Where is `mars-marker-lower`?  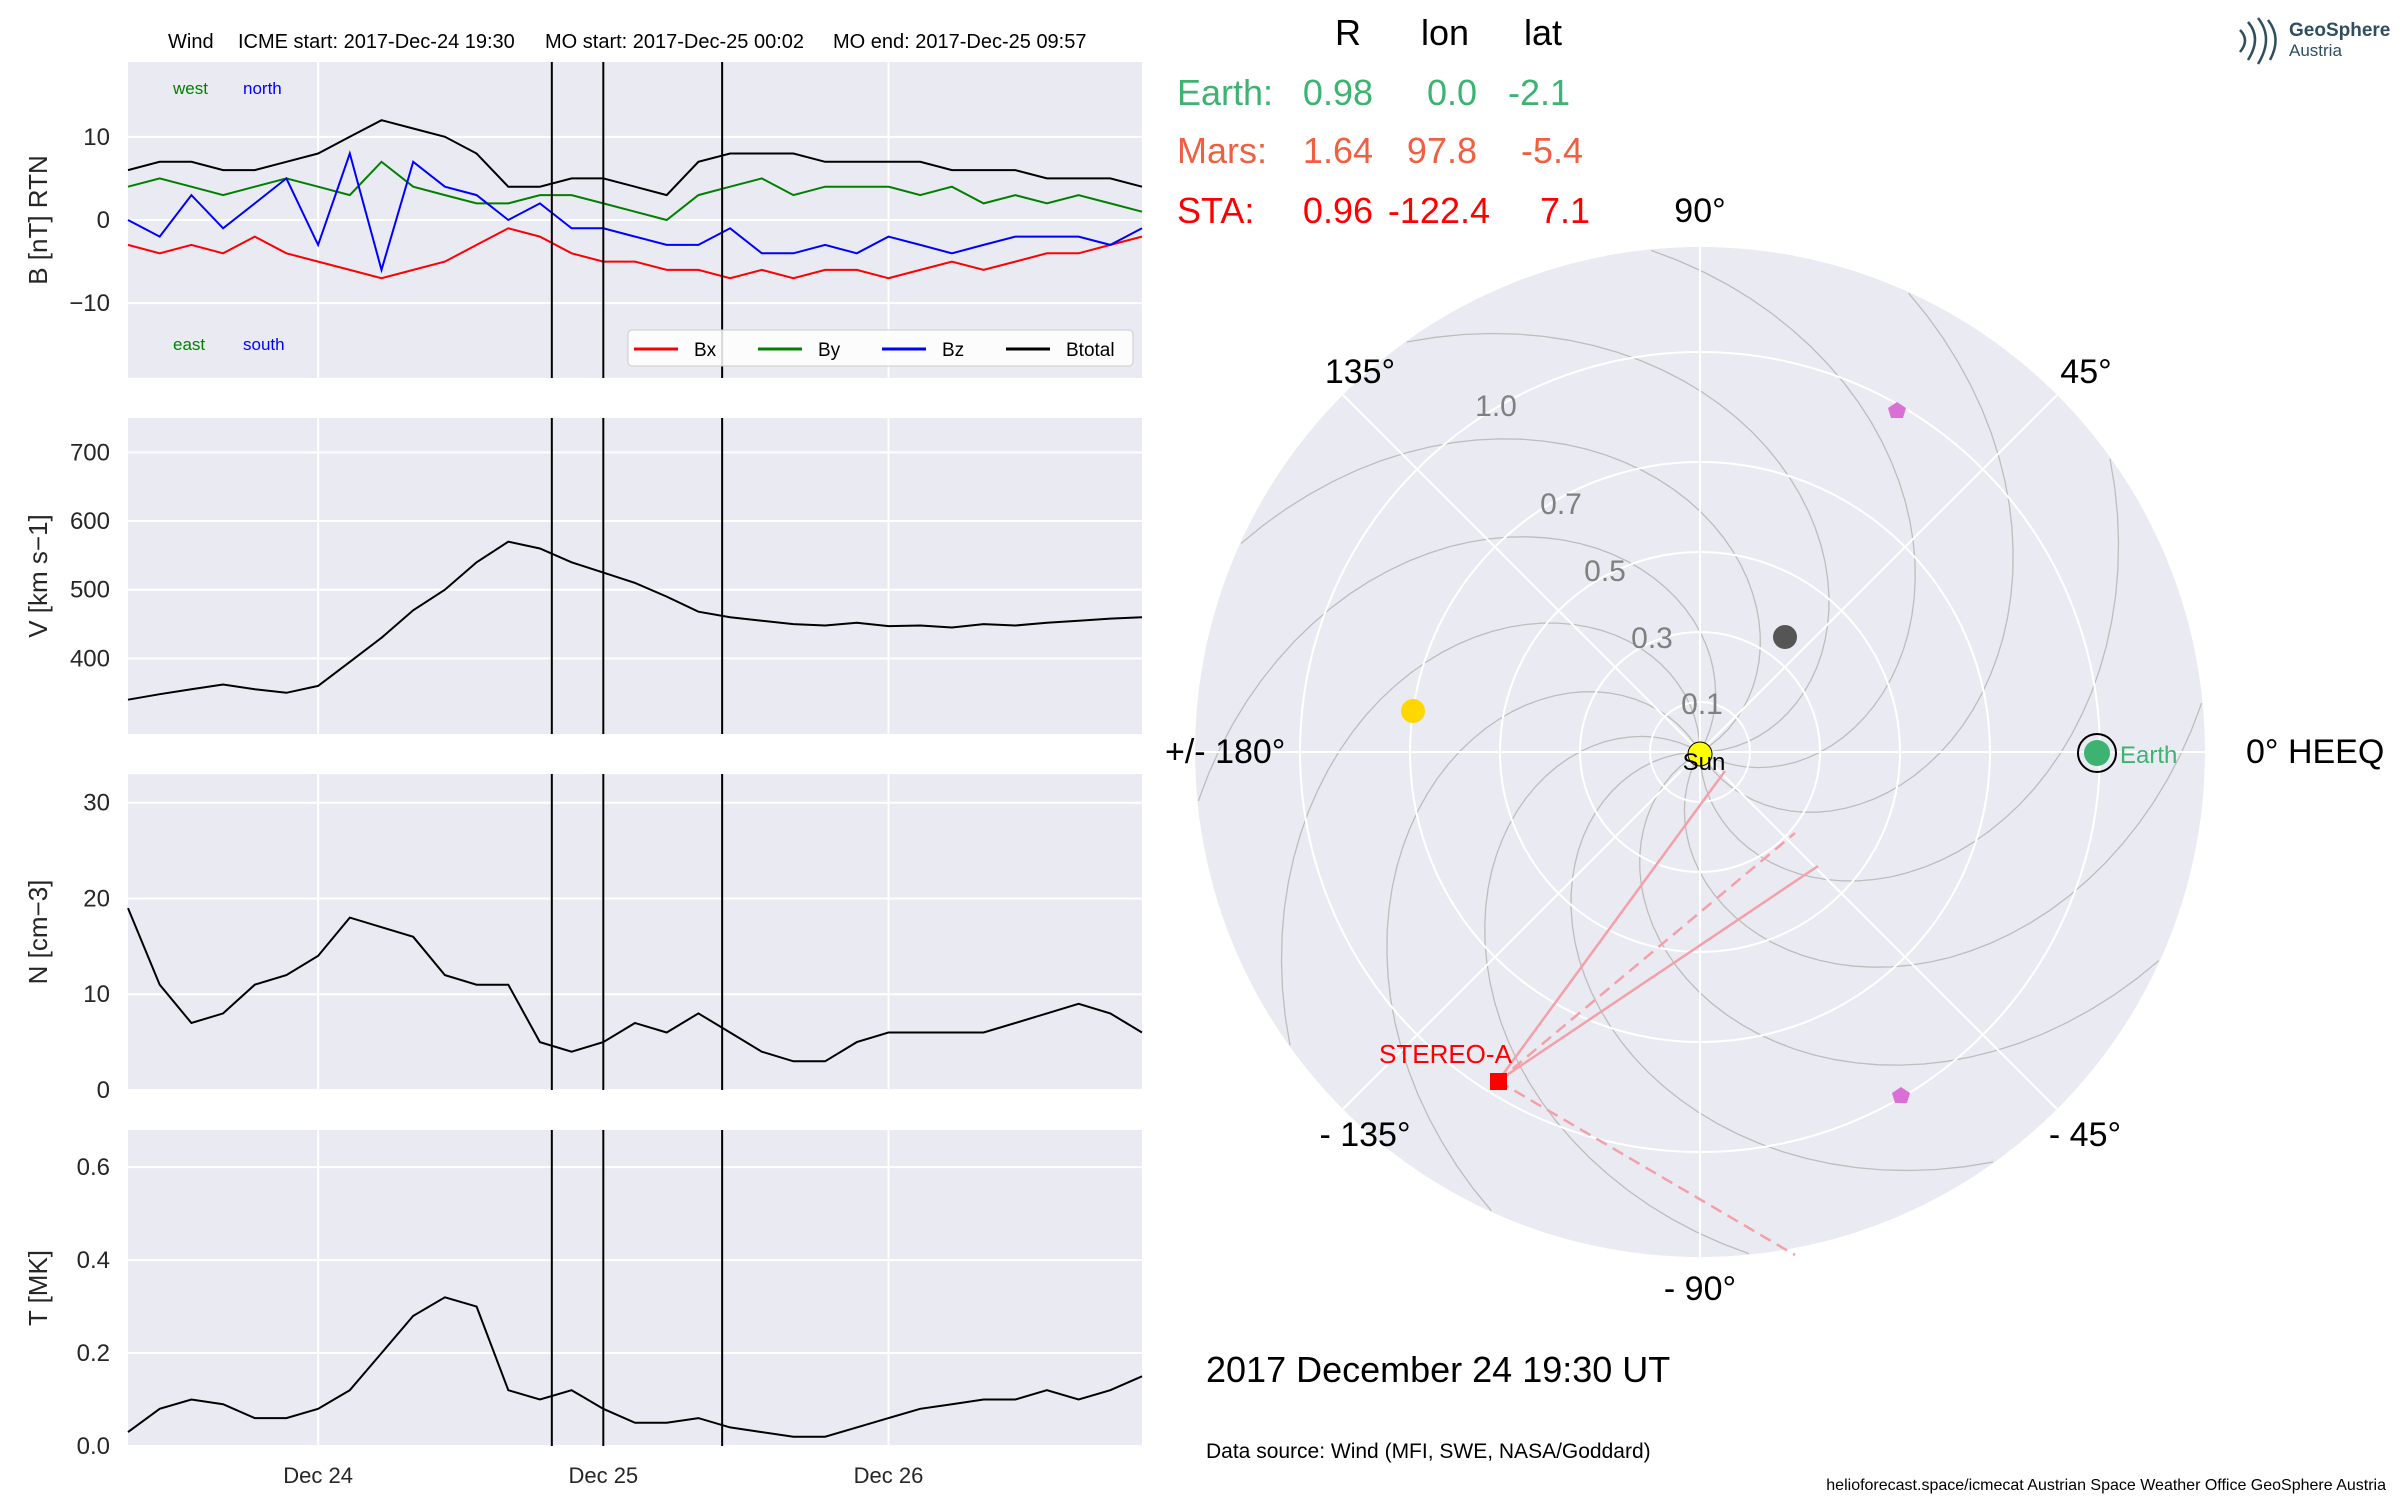
mars-marker-lower is located at coordinates (1901, 1095).